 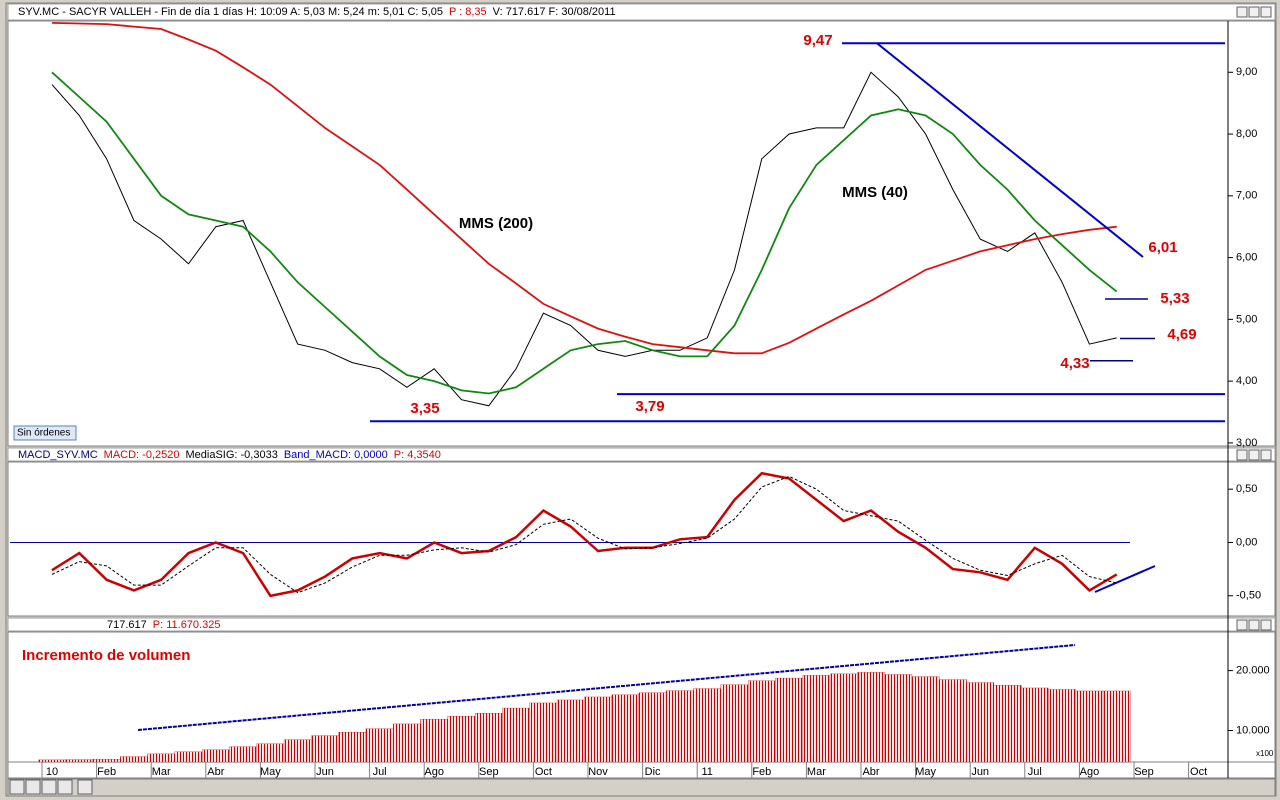 I want to click on x-tick-label: Ago, so click(x=434, y=772).